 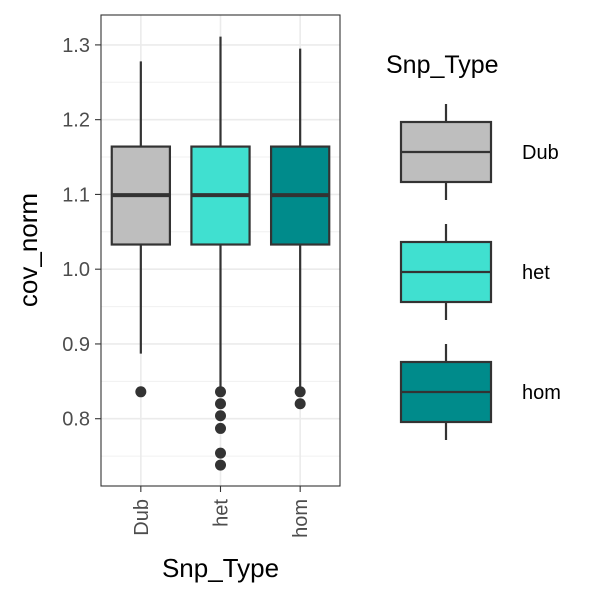 I want to click on x-axis: Dub het hom, so click(x=221, y=512).